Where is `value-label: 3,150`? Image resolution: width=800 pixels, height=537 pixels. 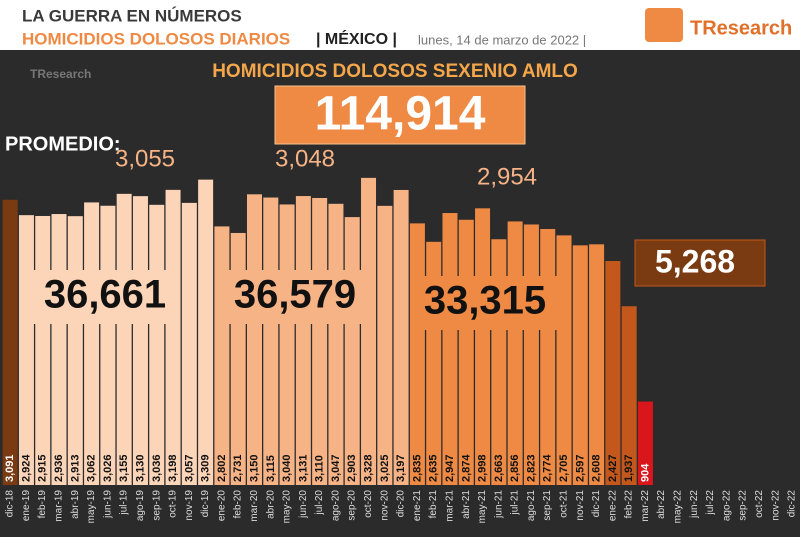 value-label: 3,150 is located at coordinates (254, 468).